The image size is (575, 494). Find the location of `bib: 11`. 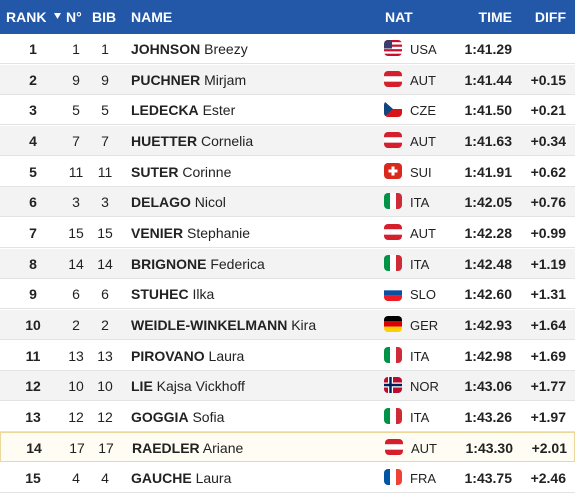

bib: 11 is located at coordinates (105, 171).